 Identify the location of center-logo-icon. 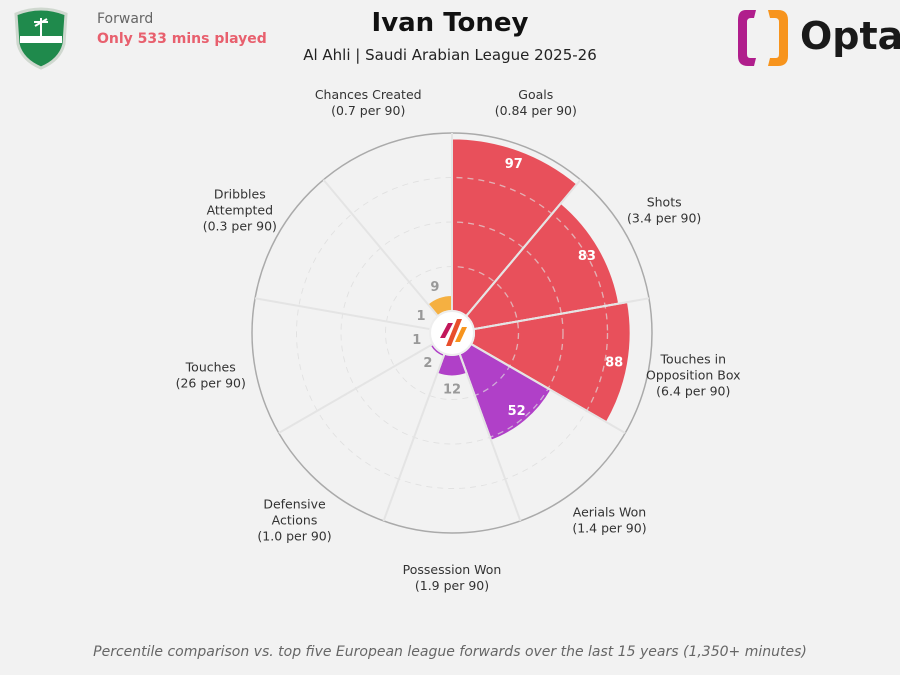
(446, 330).